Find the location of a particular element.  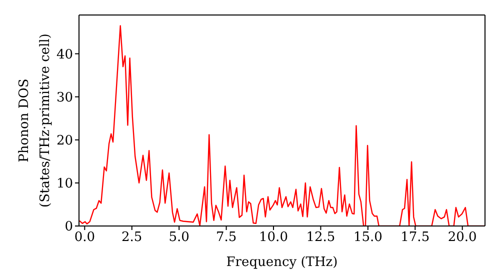

y-tick-label: 0 is located at coordinates (68, 227).